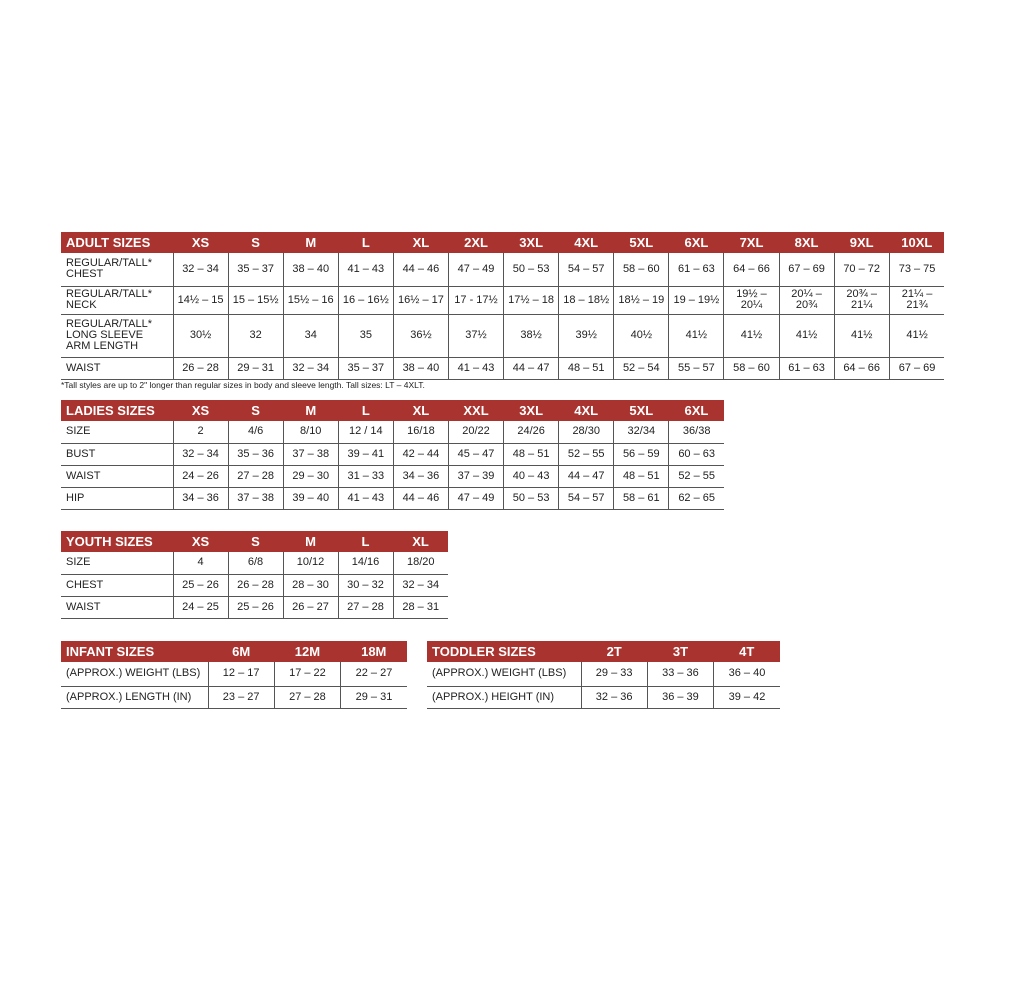 The width and height of the screenshot is (1024, 983). I want to click on size-value: 29 – 30, so click(310, 476).